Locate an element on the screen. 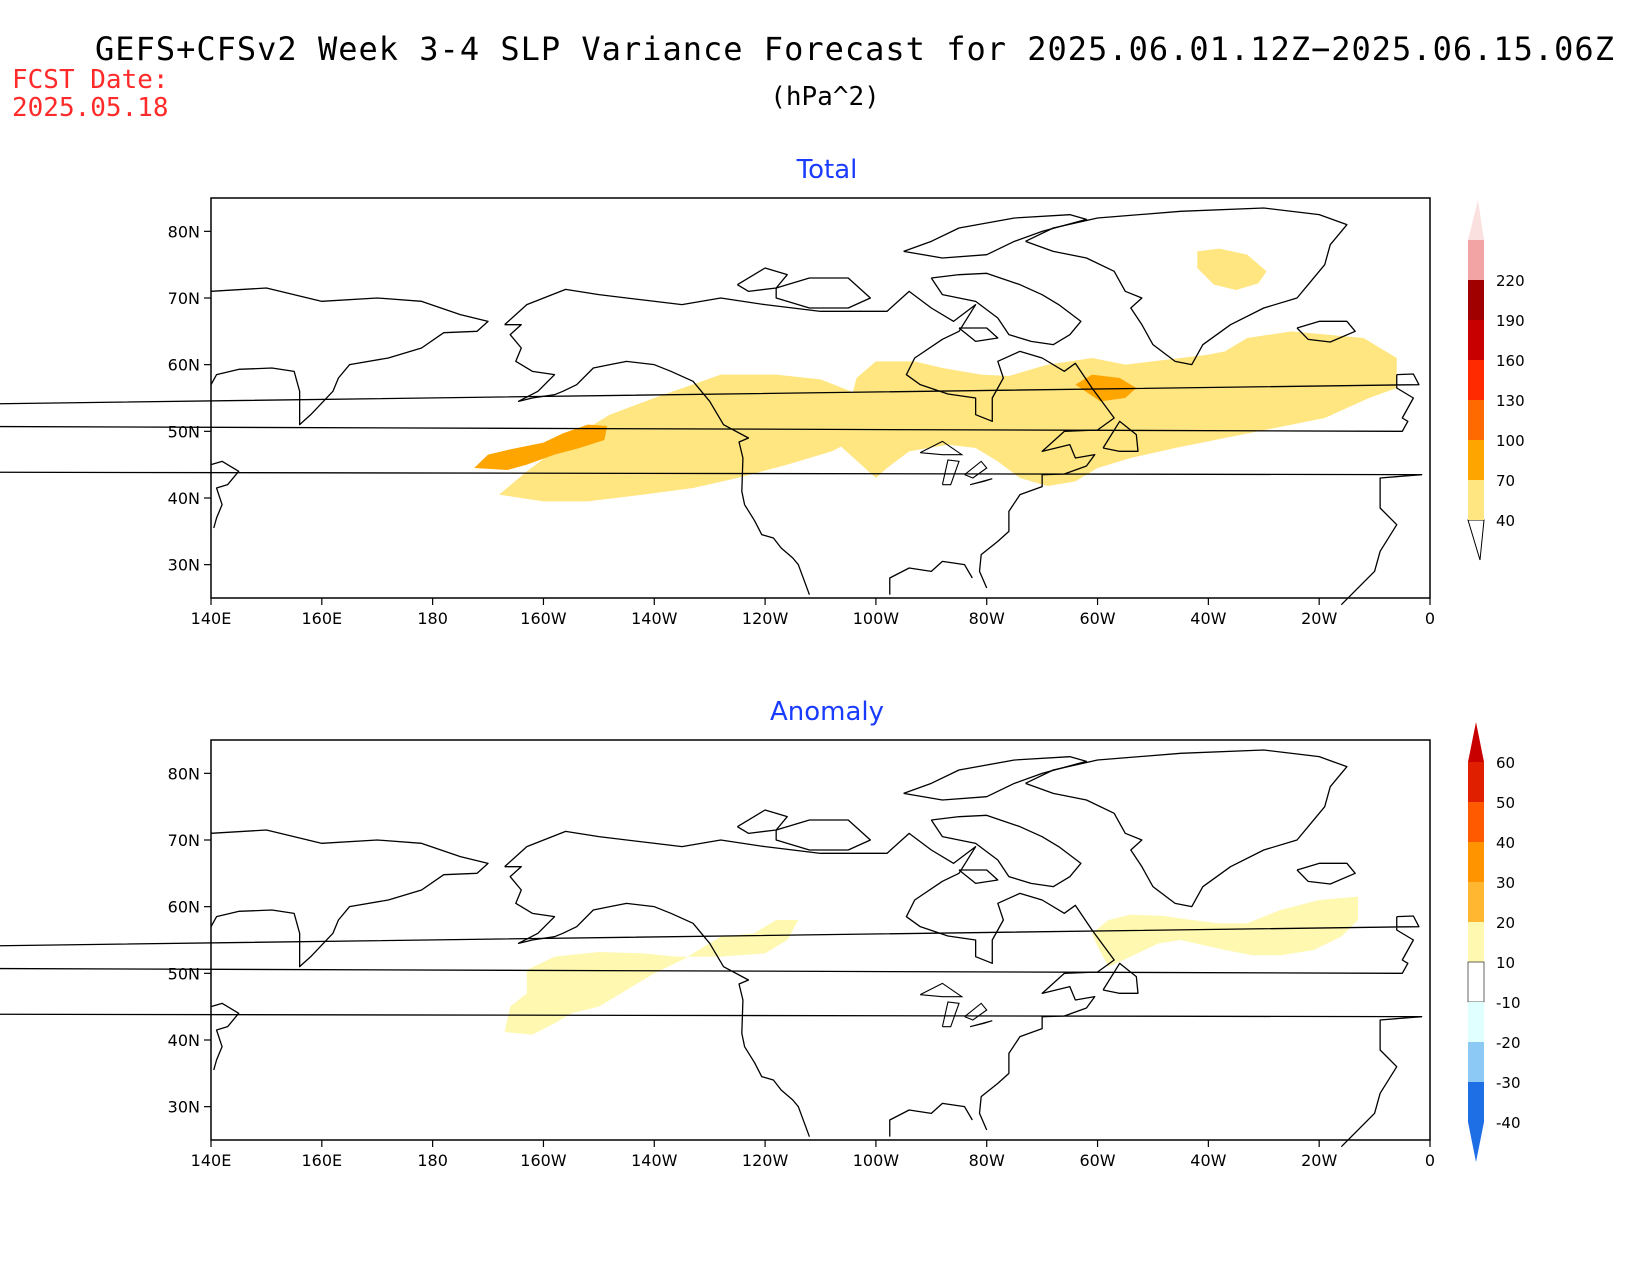 Image resolution: width=1650 pixels, height=1275 pixels. variance-area-labrador-core is located at coordinates (1106, 388).